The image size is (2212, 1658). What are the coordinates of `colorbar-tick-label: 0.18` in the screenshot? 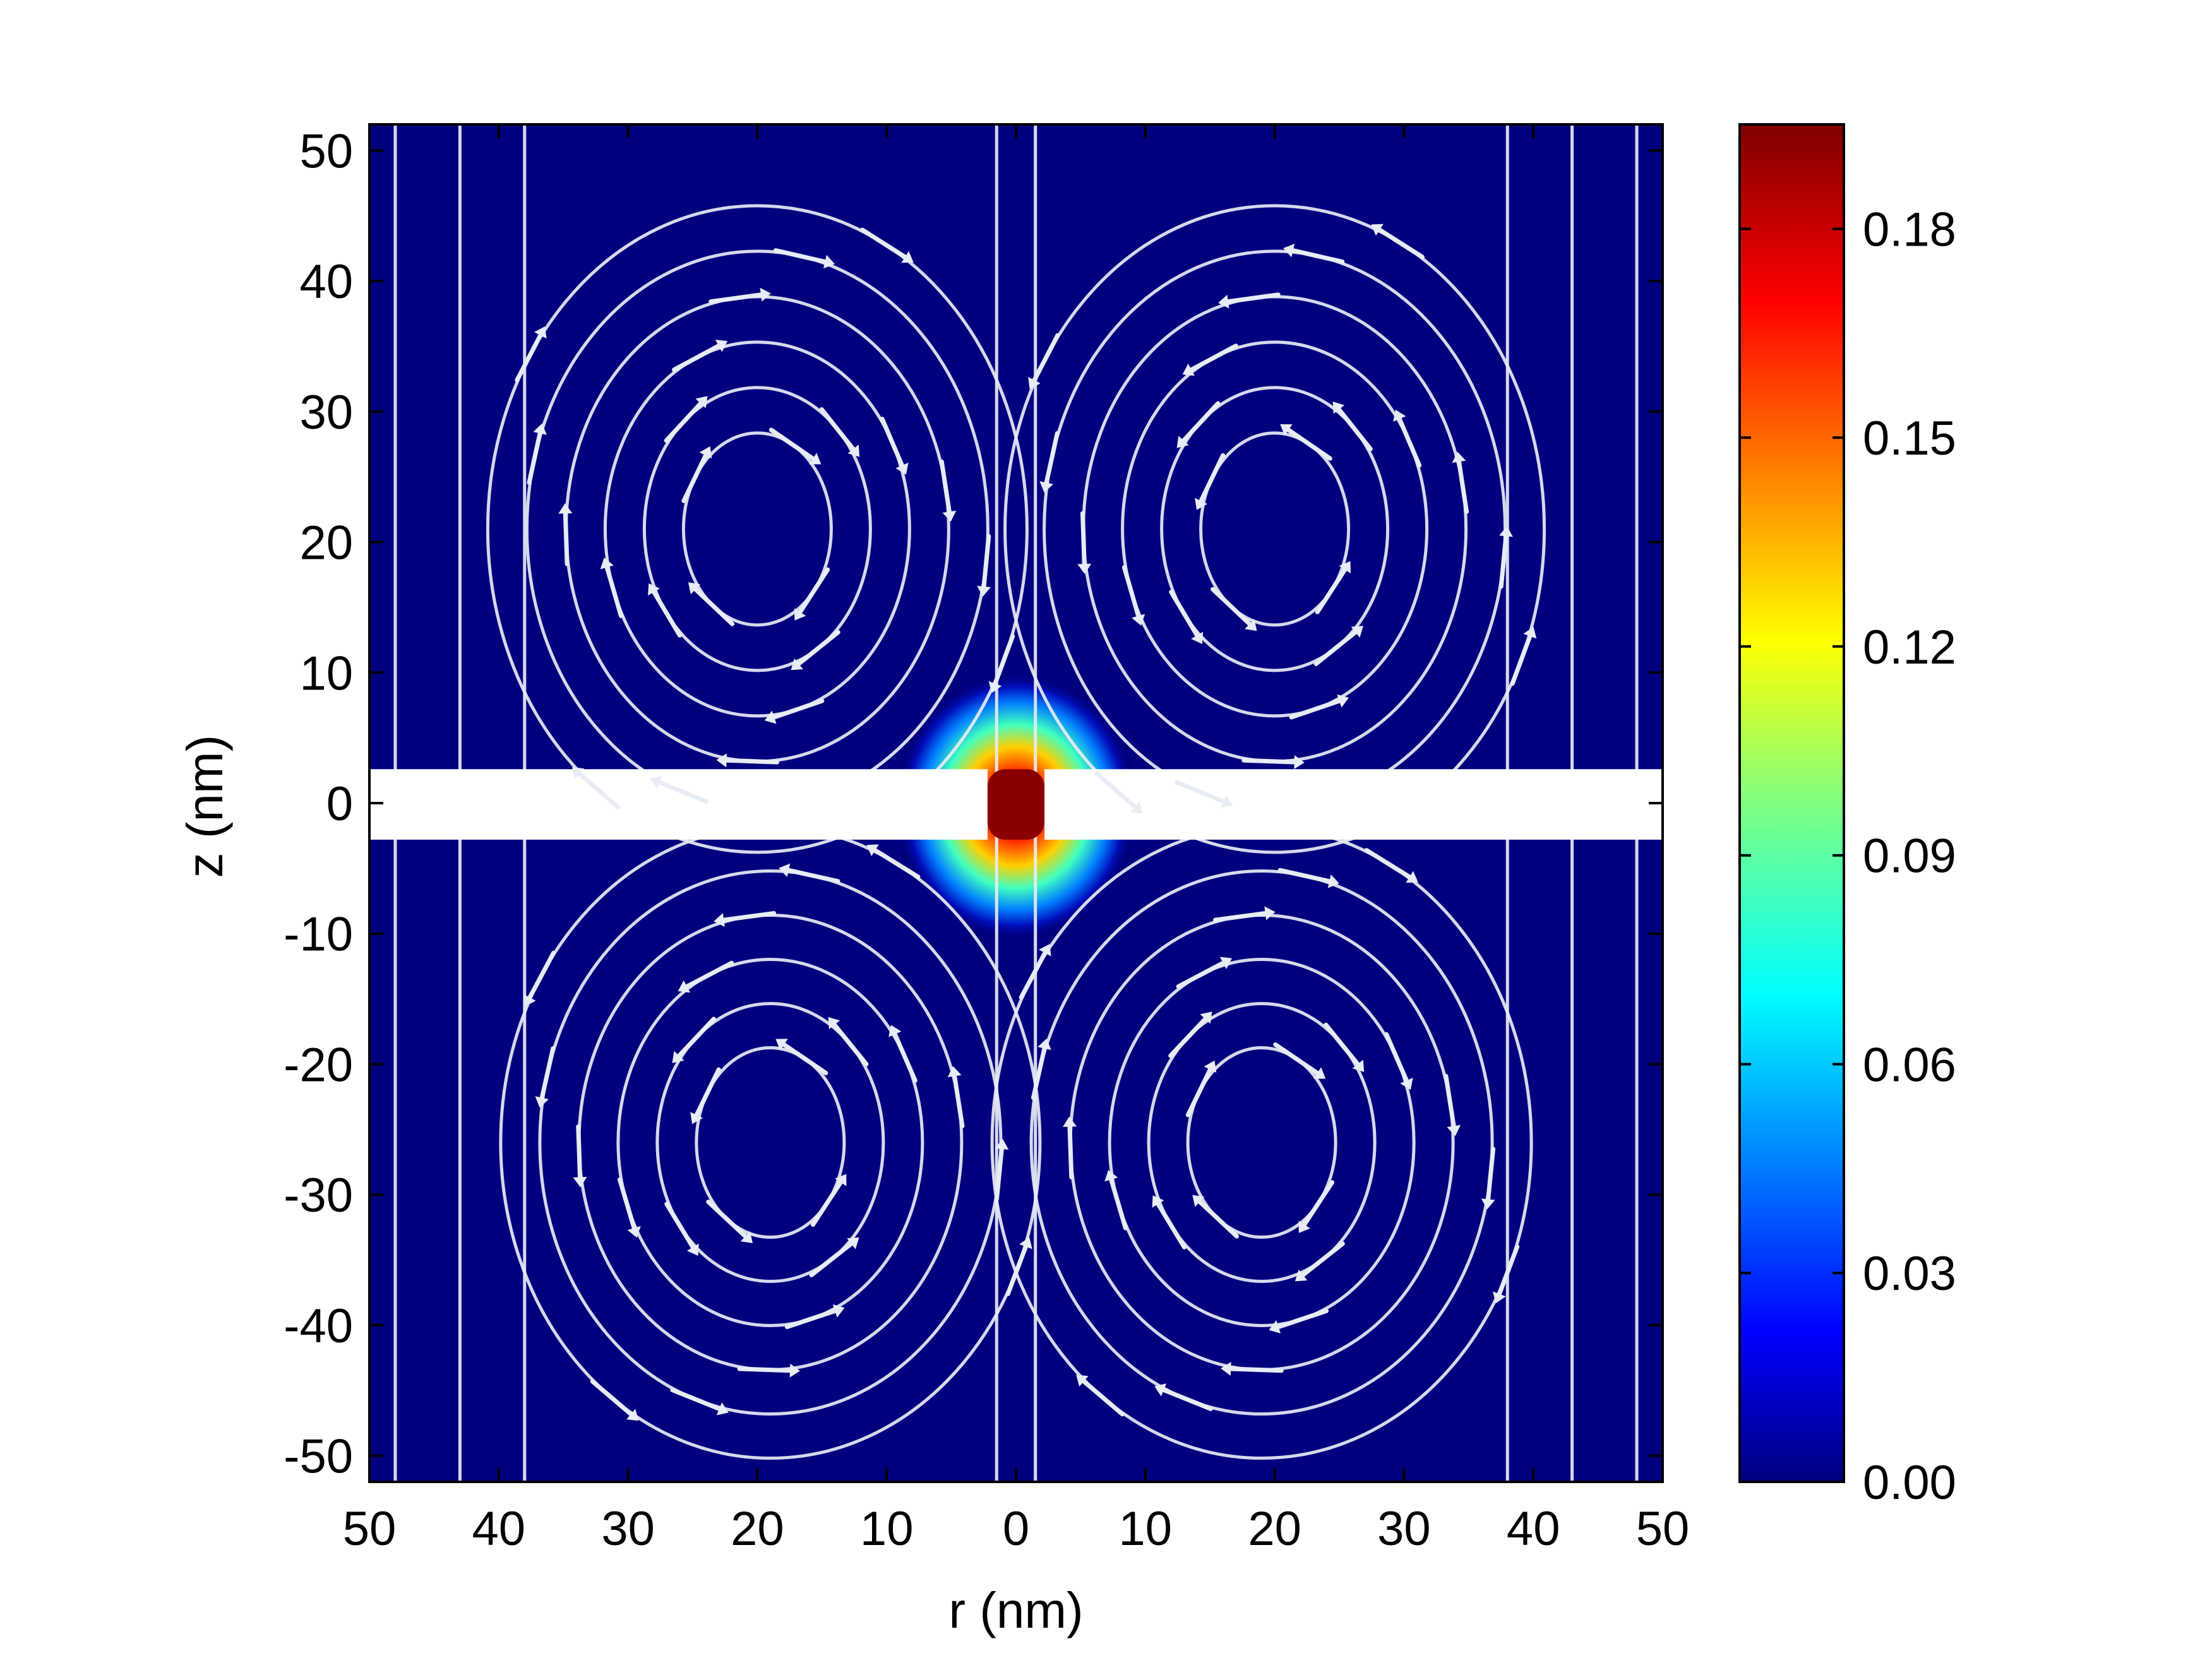 It's located at (1909, 230).